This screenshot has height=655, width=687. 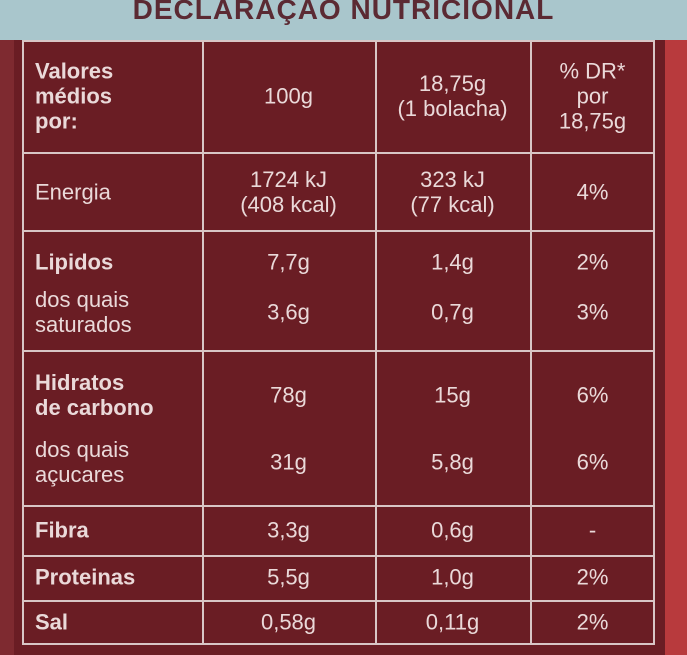 I want to click on cell-value: 7,7g, so click(x=288, y=262).